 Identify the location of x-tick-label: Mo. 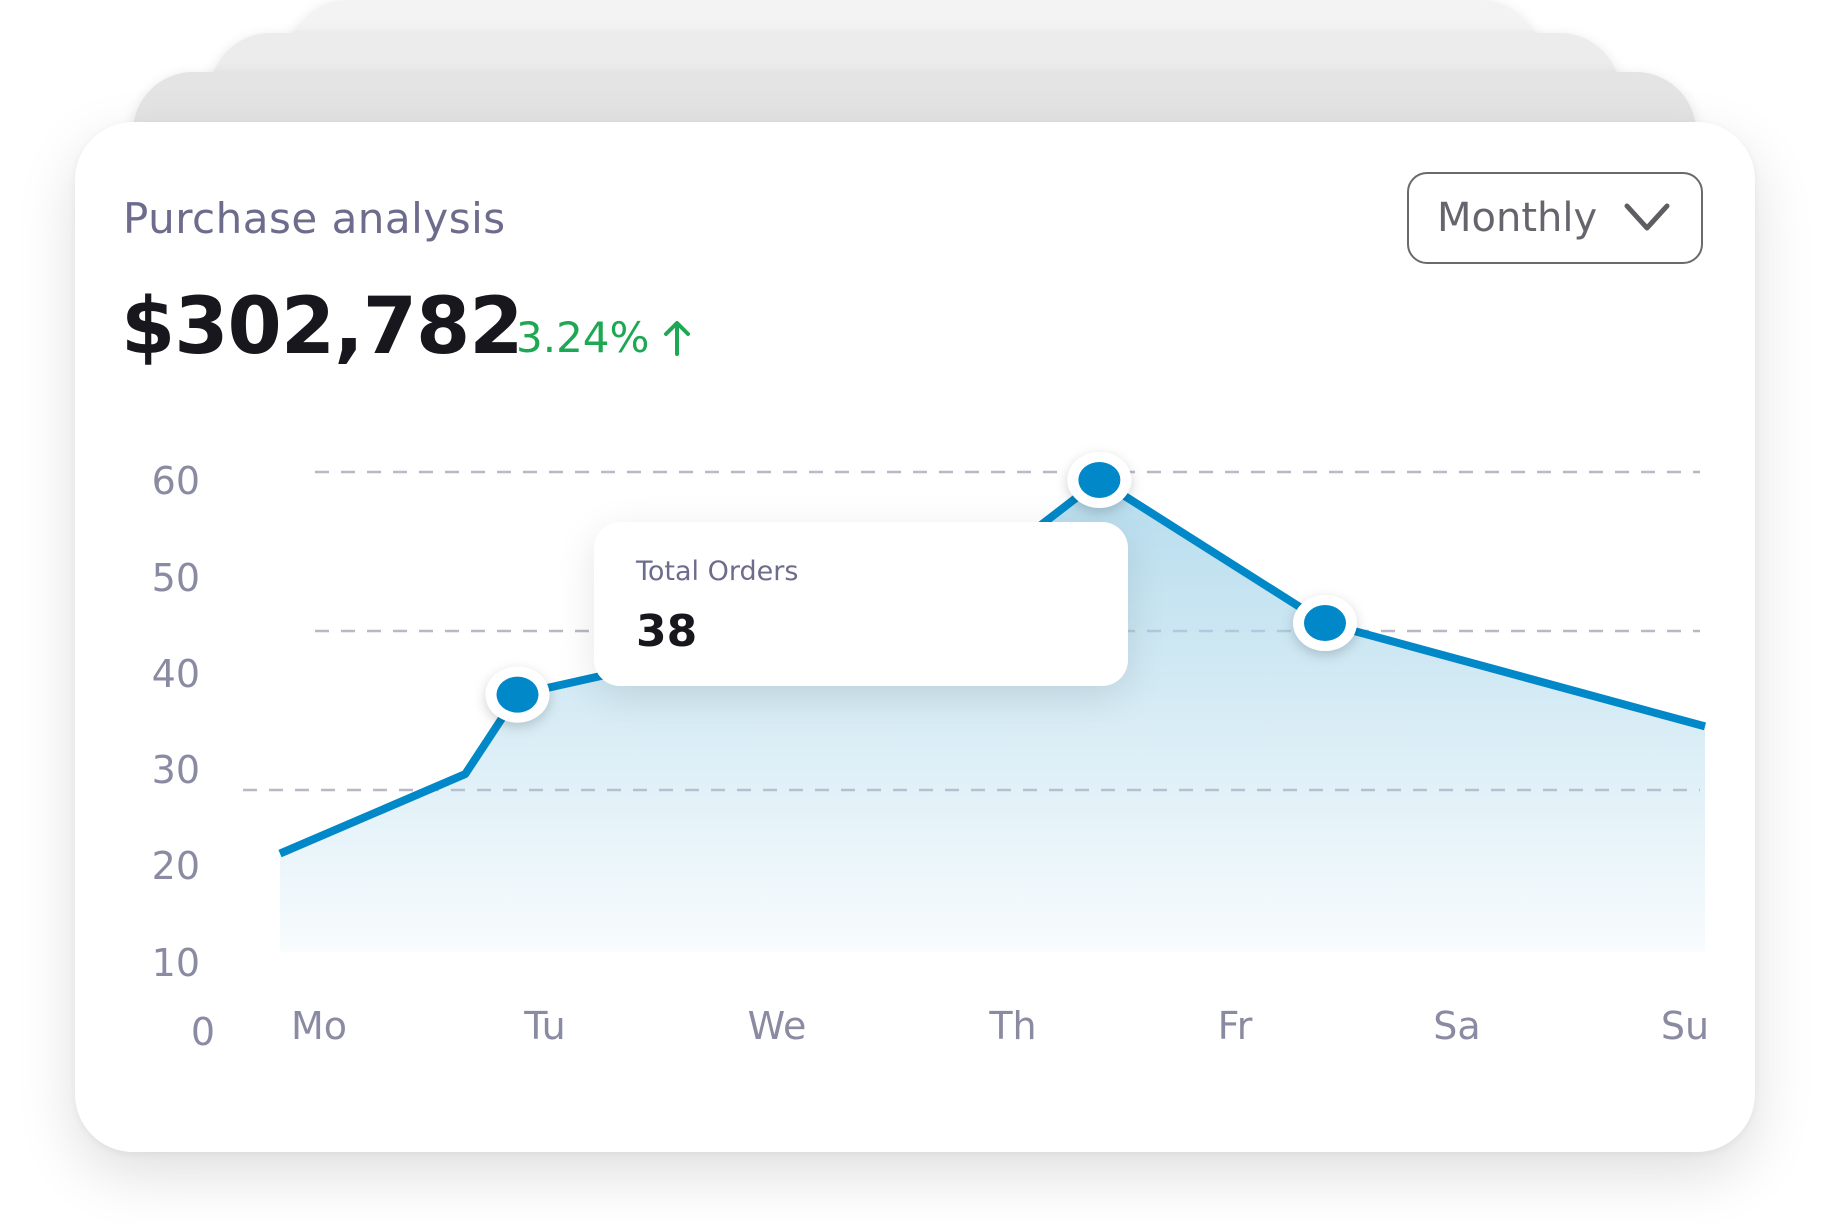
(319, 1026).